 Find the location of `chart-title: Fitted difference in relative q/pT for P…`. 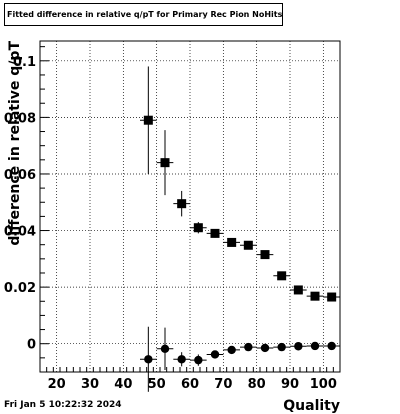

chart-title: Fitted difference in relative q/pT for P… is located at coordinates (145, 14).